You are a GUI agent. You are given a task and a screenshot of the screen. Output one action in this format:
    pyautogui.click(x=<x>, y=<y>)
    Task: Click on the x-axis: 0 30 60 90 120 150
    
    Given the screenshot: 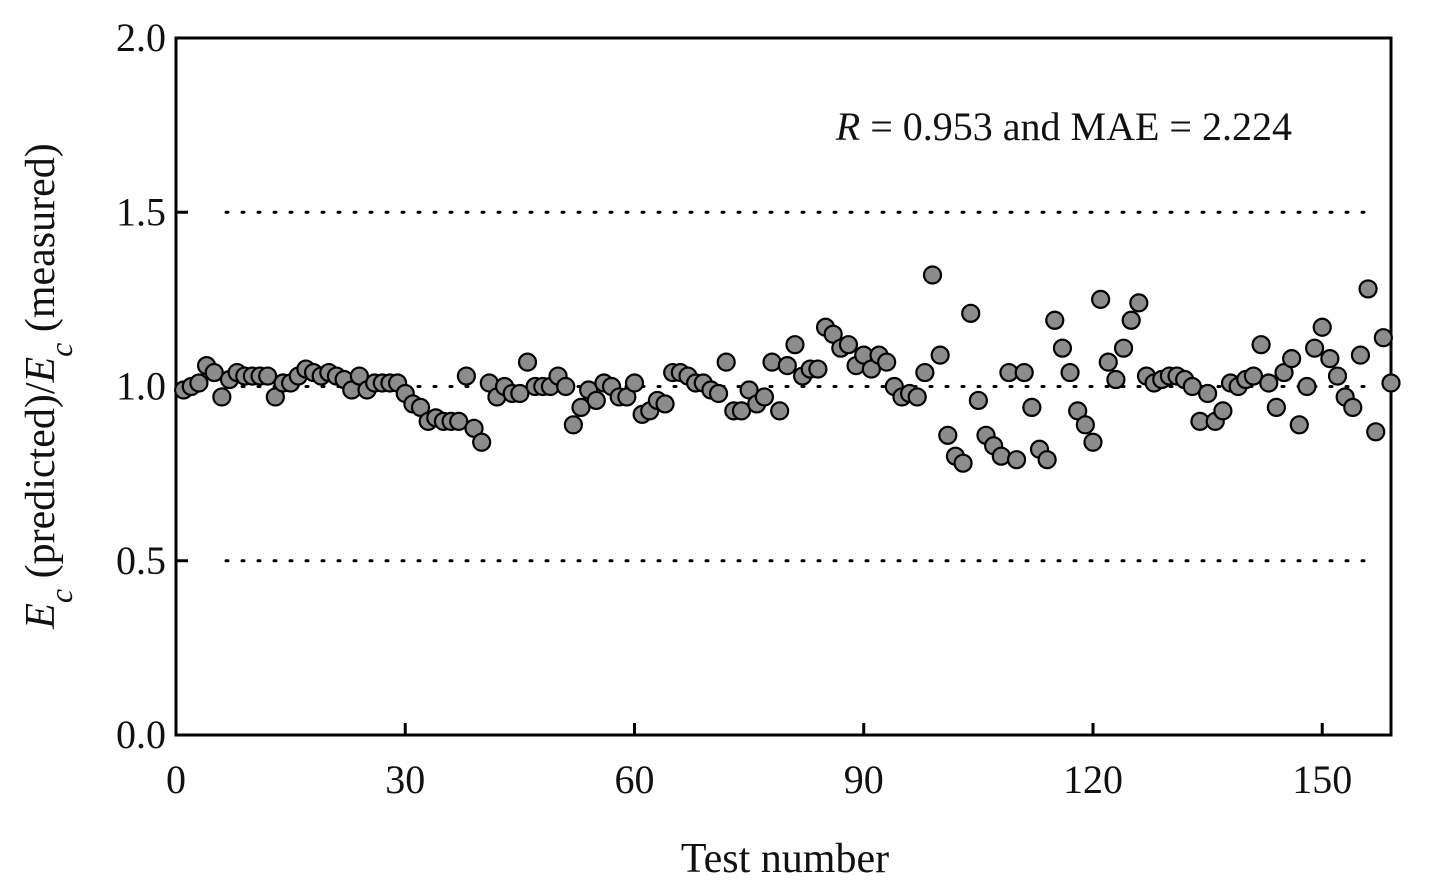 What is the action you would take?
    pyautogui.click(x=759, y=762)
    